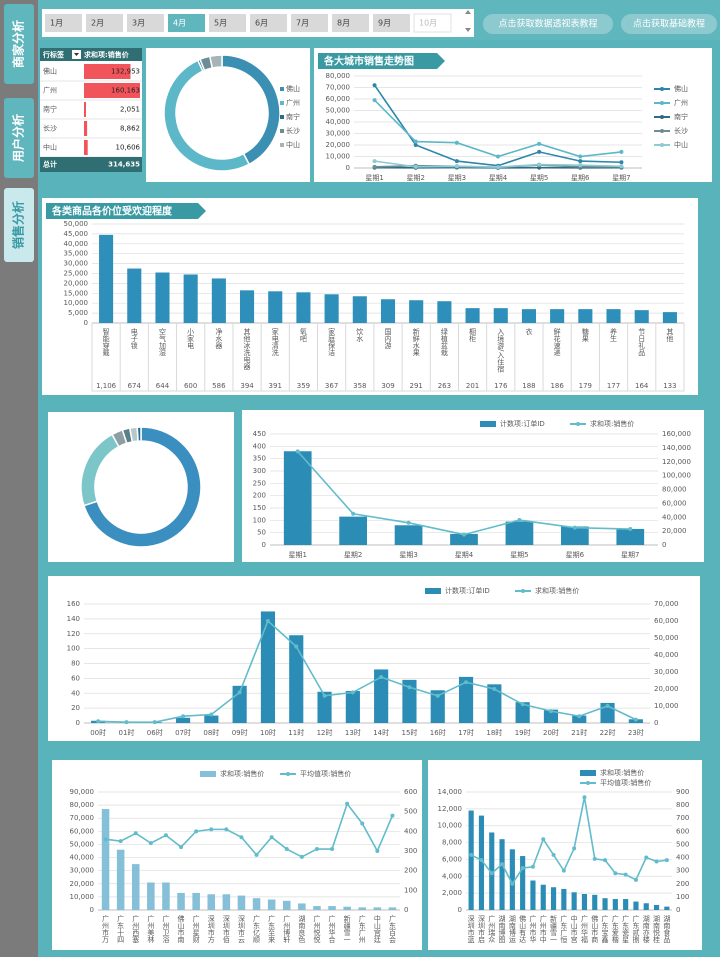  What do you see at coordinates (259, 434) in the screenshot?
I see `y-tick-label: 450` at bounding box center [259, 434].